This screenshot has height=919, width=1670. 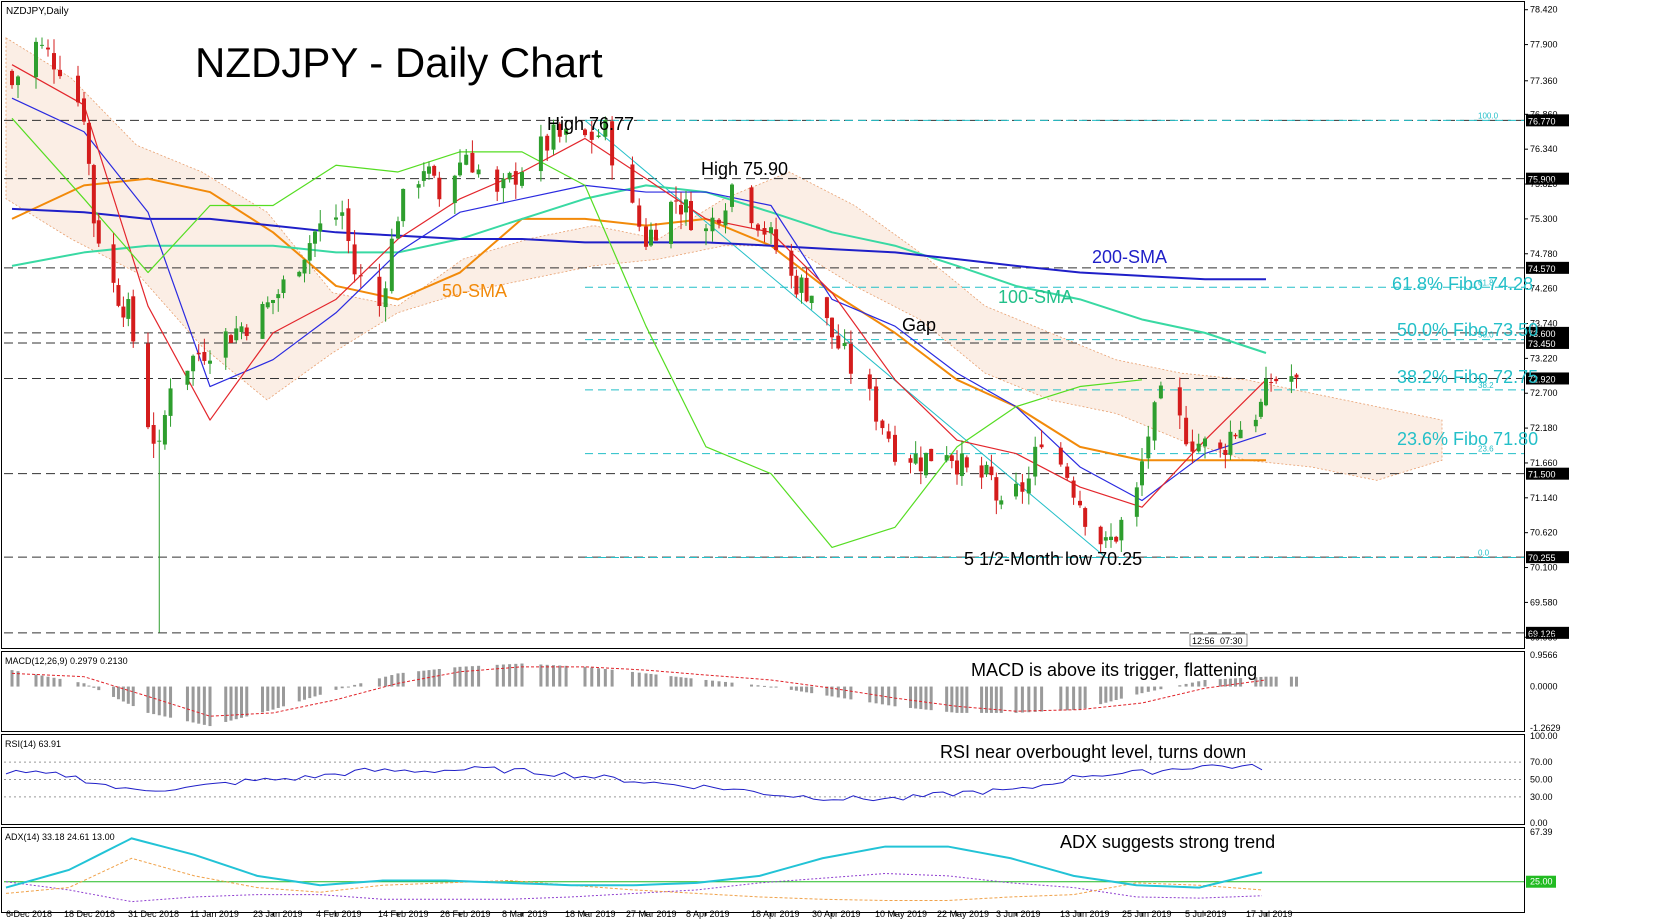 I want to click on time-marker: 12:56 07:30, so click(x=1218, y=640).